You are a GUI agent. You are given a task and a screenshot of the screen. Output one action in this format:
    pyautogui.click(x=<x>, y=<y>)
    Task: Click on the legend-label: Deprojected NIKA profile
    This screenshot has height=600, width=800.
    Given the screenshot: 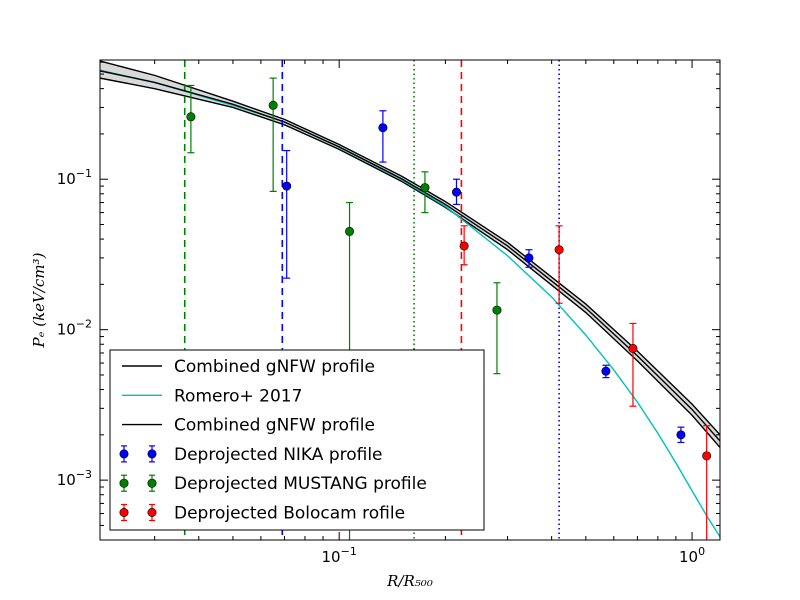 What is the action you would take?
    pyautogui.click(x=278, y=455)
    